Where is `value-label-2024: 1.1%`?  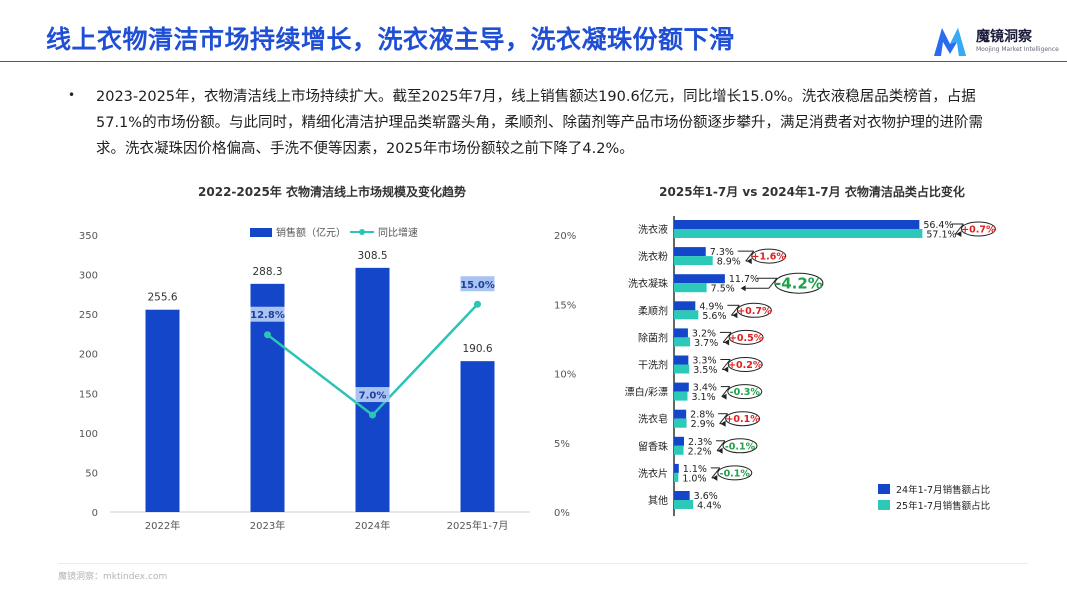
value-label-2024: 1.1% is located at coordinates (695, 469).